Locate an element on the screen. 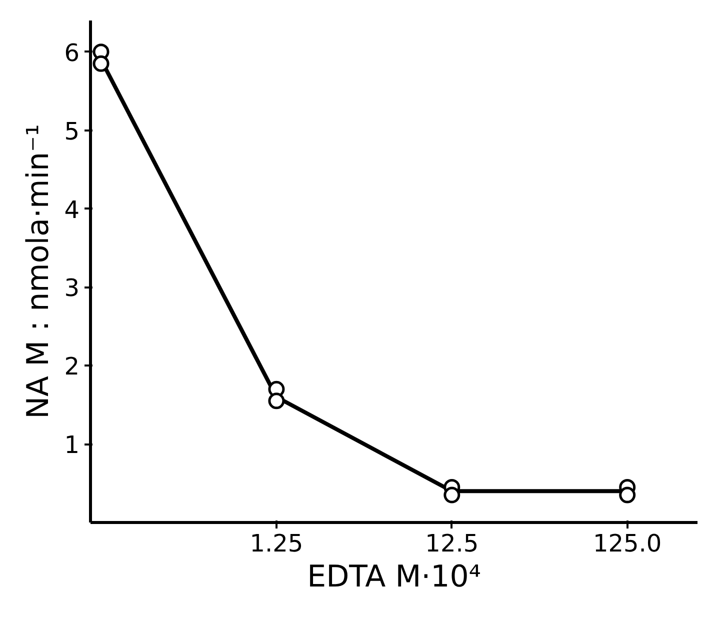 The image size is (727, 632). y-tick-label: 4 is located at coordinates (72, 210).